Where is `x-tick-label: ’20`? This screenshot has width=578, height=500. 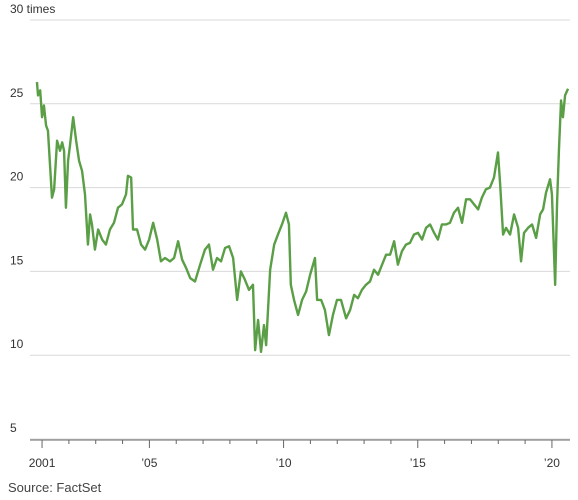
x-tick-label: ’20 is located at coordinates (552, 463).